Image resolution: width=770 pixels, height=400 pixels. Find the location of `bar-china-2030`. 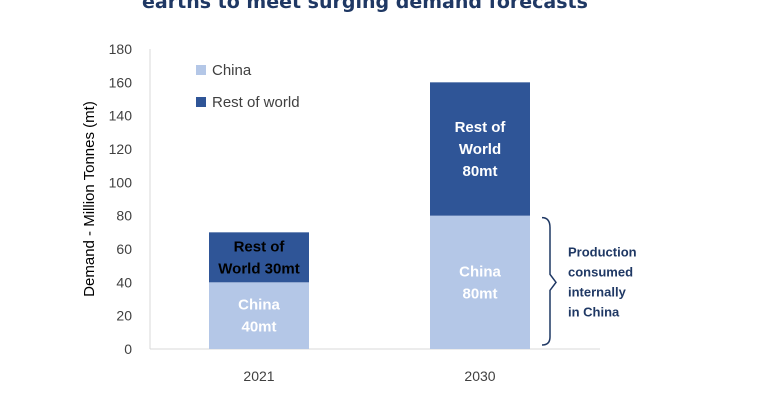

bar-china-2030 is located at coordinates (480, 282).